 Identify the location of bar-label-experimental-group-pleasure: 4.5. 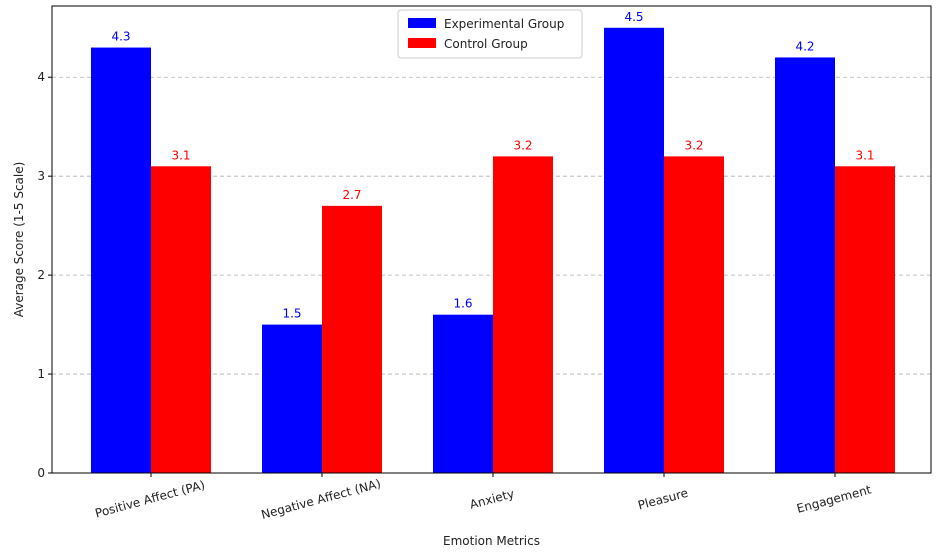
(633, 17).